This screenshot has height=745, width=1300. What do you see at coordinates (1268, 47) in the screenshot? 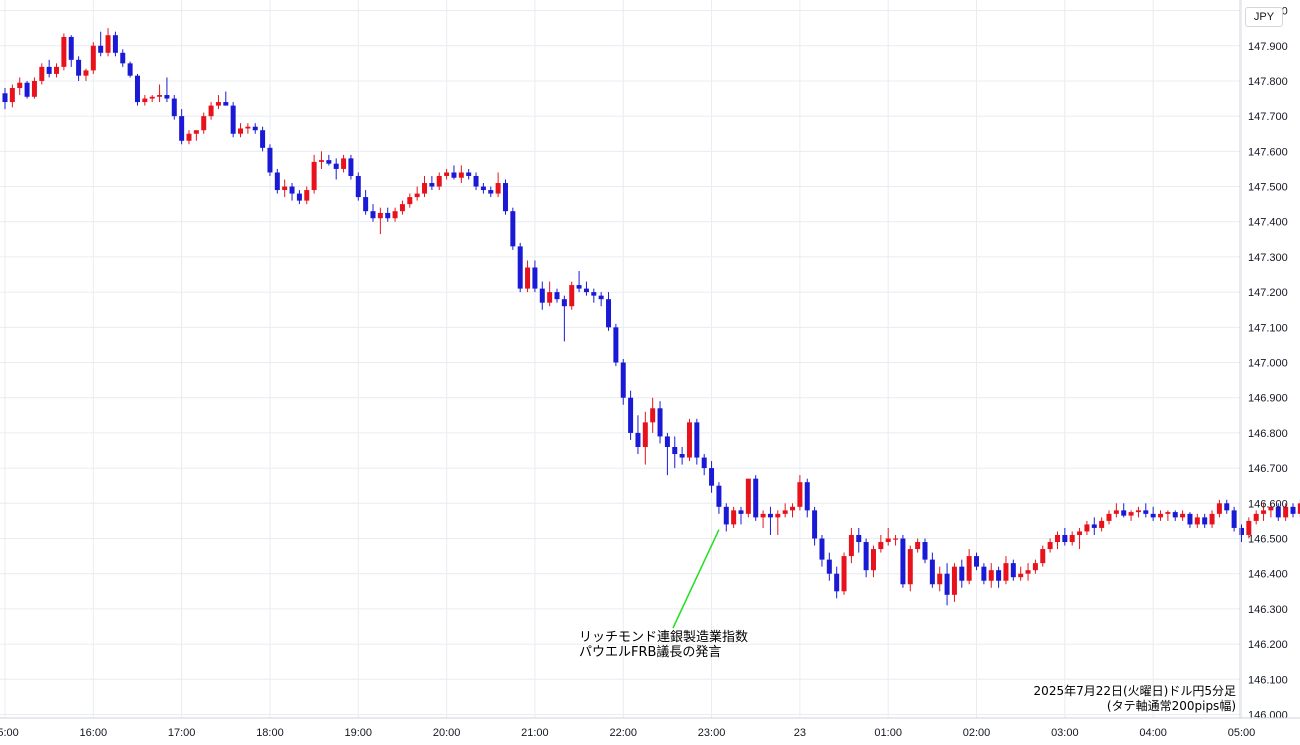
I see `y-tick-label: 147.900` at bounding box center [1268, 47].